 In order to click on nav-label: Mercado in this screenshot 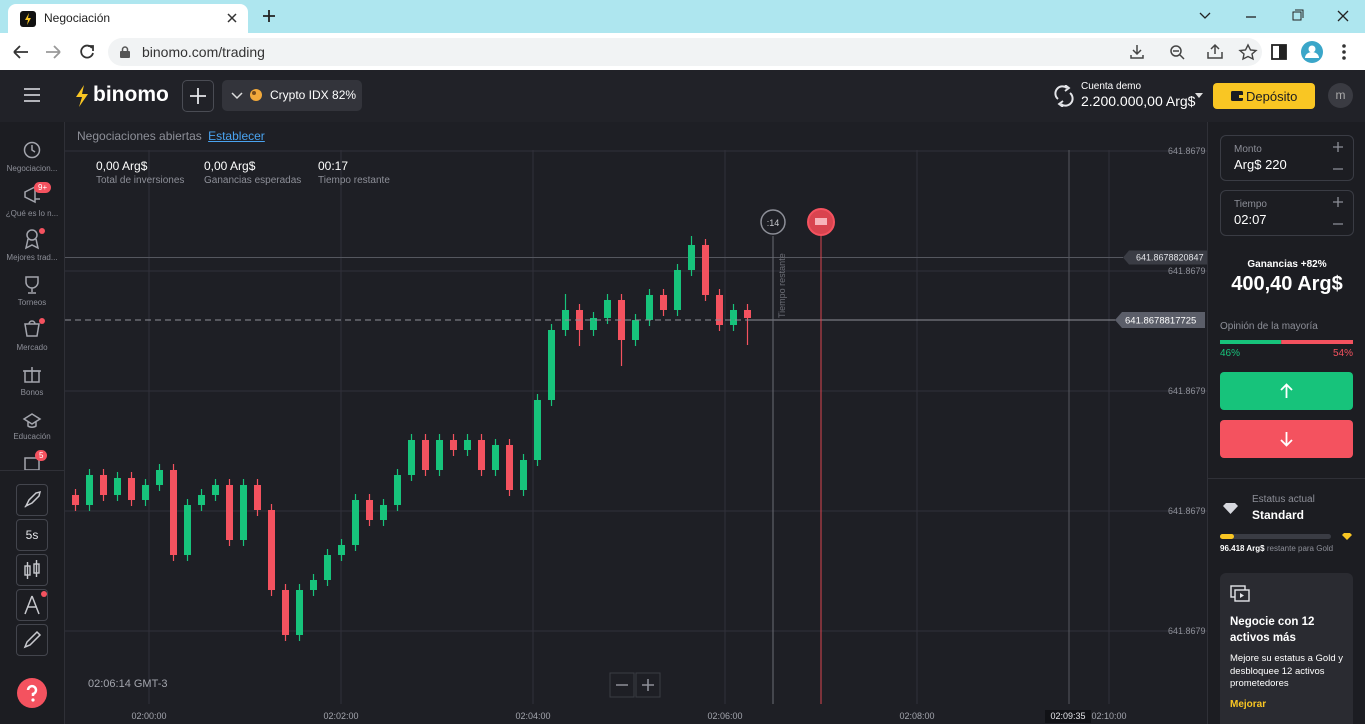, I will do `click(32, 347)`.